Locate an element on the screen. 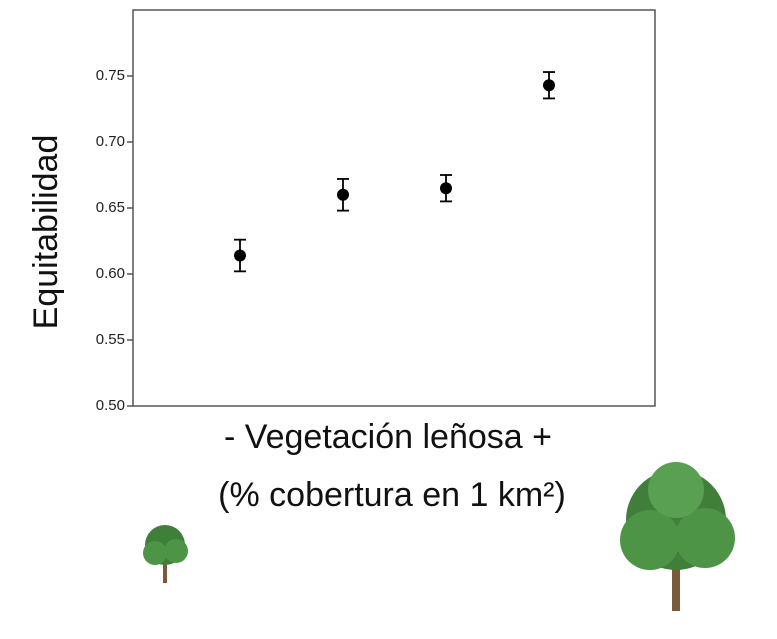 This screenshot has height=639, width=777. y-axis-label: Equitabilidad is located at coordinates (46, 232).